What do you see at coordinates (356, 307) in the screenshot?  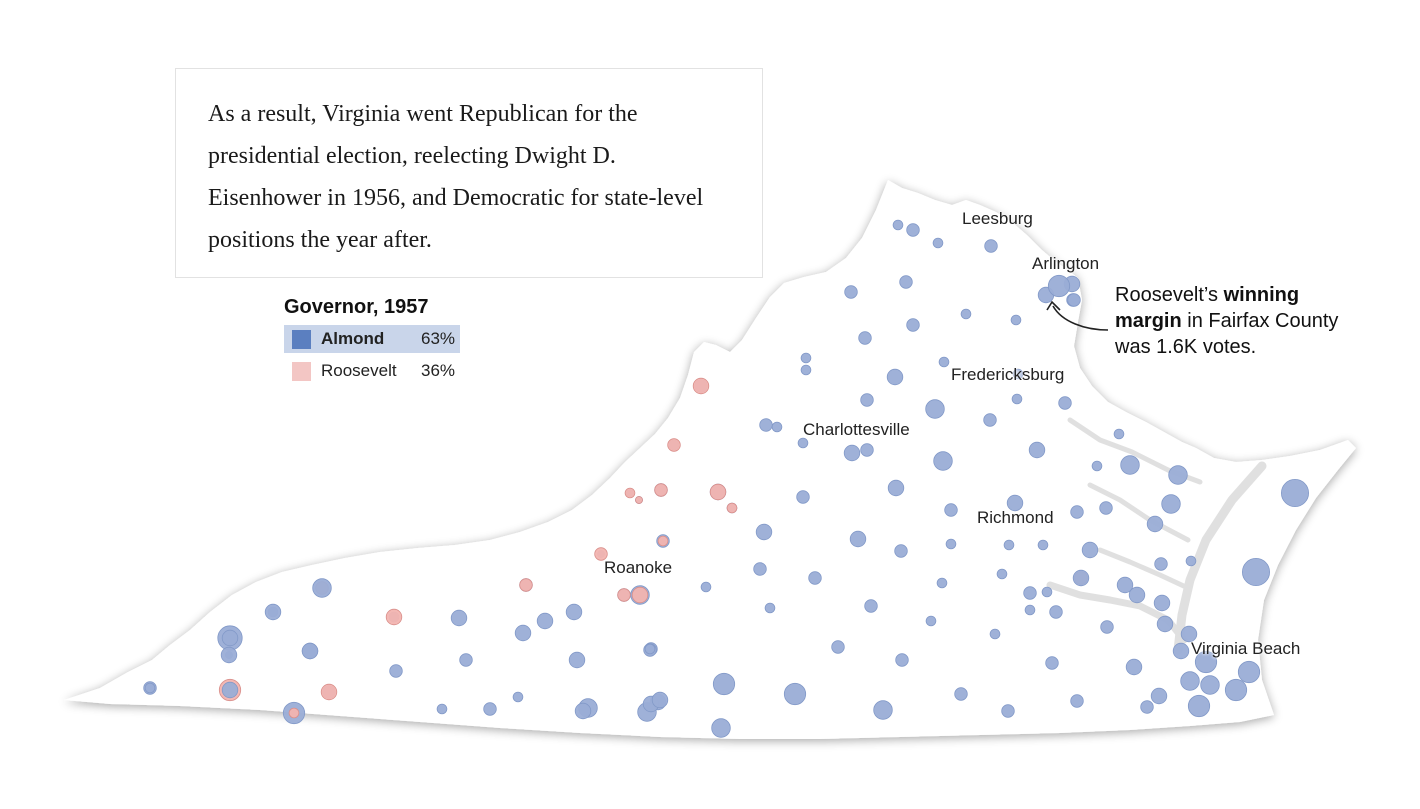 I see `legend-title: Governor, 1957` at bounding box center [356, 307].